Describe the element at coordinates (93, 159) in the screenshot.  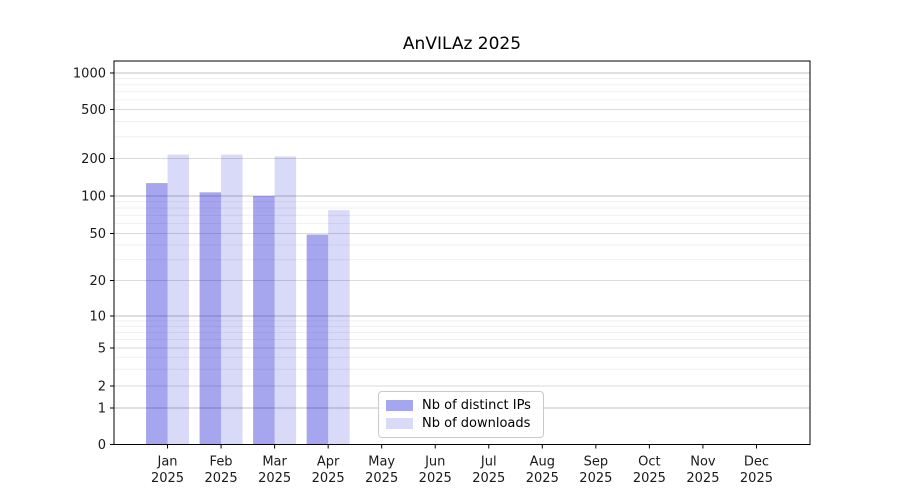
I see `y-tick-label-200: 200` at that location.